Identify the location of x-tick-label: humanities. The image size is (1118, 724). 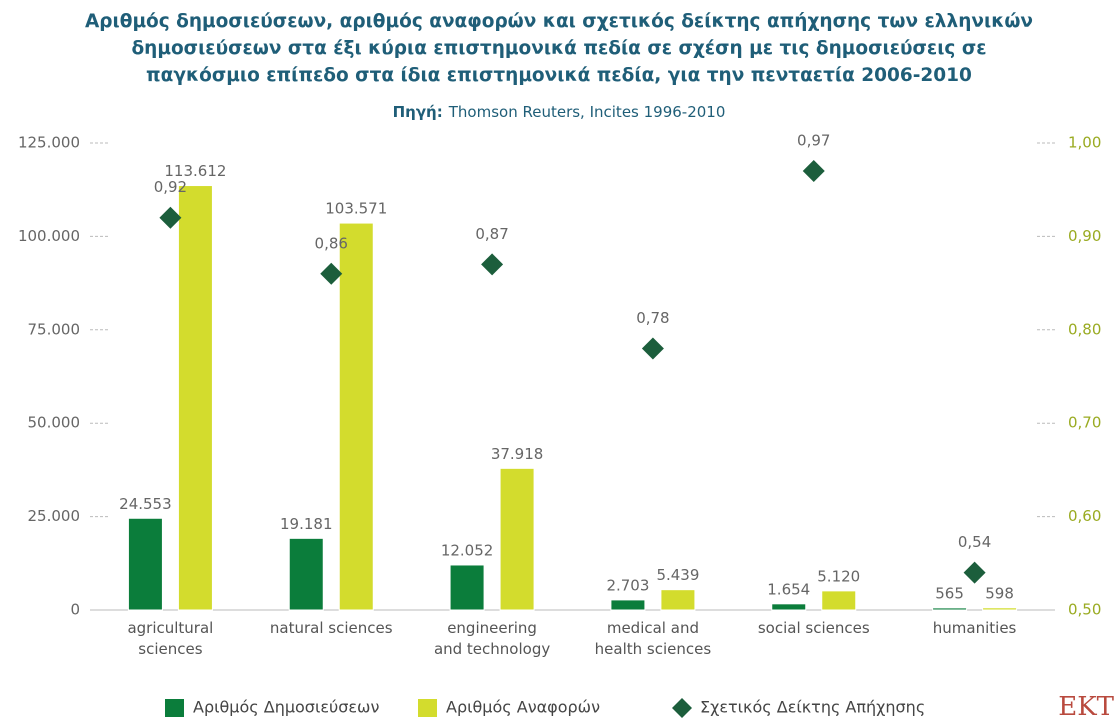
(974, 628).